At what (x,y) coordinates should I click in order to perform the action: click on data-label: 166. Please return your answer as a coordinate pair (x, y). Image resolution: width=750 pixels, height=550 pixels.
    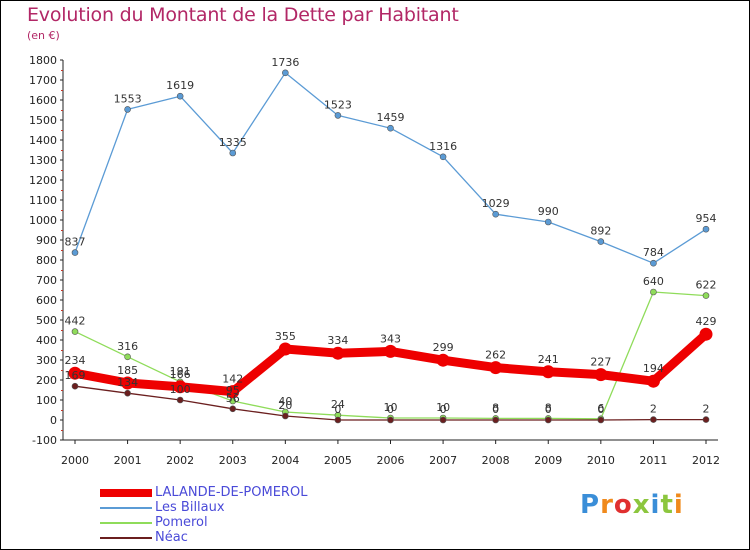
    Looking at the image, I should click on (180, 374).